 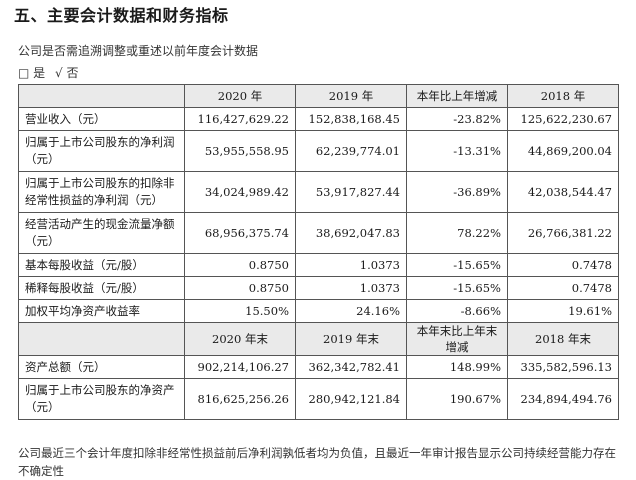 What do you see at coordinates (457, 233) in the screenshot?
I see `value-change: 78.22%` at bounding box center [457, 233].